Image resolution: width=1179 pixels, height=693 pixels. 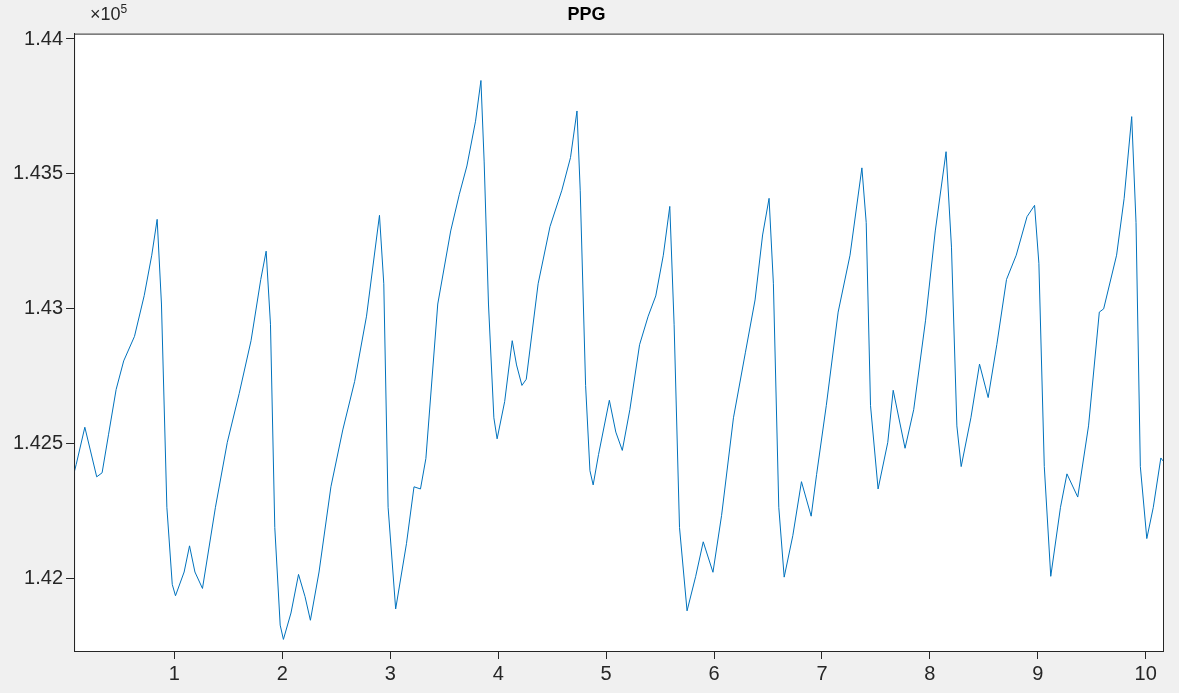 I want to click on x-tick-label: 9, so click(x=1038, y=672).